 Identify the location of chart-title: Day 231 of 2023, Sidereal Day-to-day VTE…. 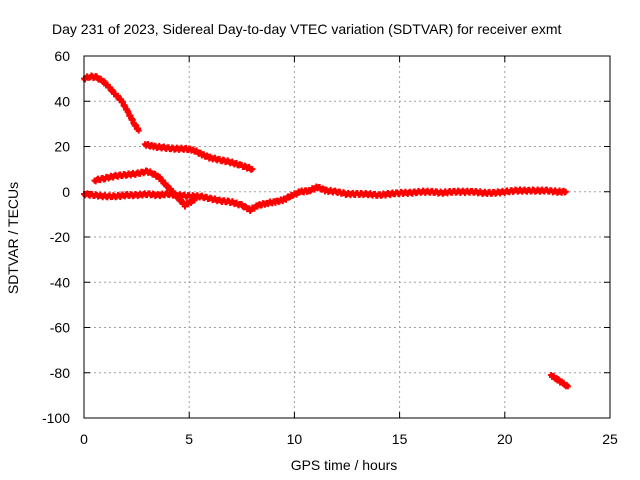
(306, 29).